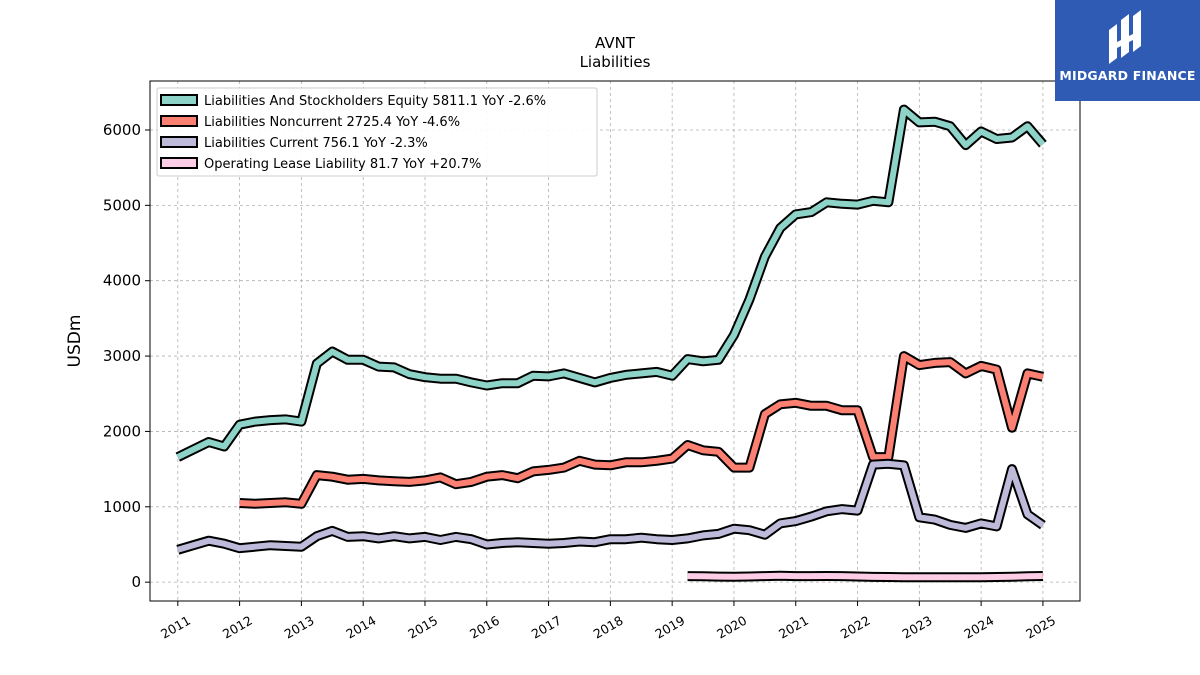  What do you see at coordinates (1125, 37) in the screenshot?
I see `logo-mark-icon` at bounding box center [1125, 37].